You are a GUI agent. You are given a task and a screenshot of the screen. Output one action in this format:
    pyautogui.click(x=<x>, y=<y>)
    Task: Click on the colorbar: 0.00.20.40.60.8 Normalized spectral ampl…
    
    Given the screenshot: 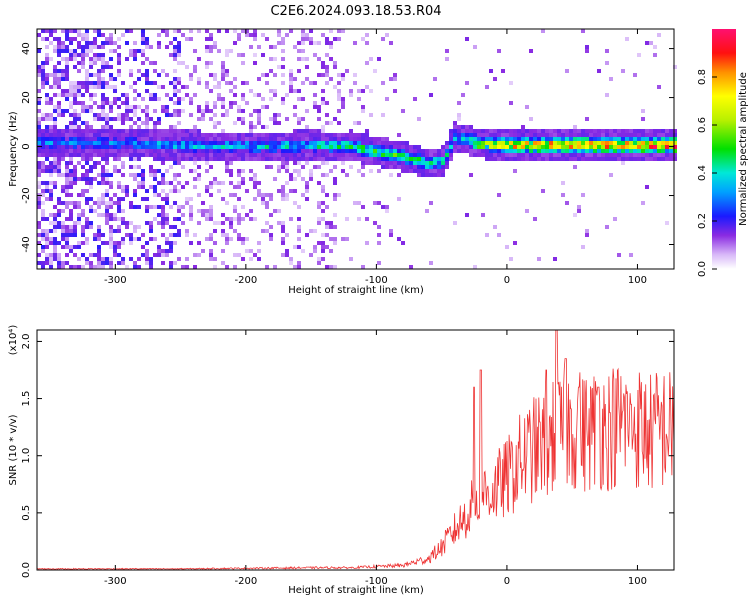 What is the action you would take?
    pyautogui.click(x=723, y=153)
    